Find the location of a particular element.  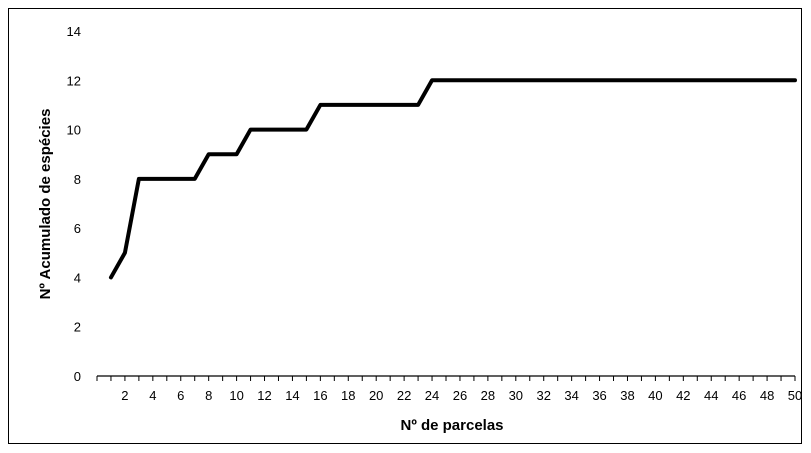

x-tick-label: 36 is located at coordinates (599, 395).